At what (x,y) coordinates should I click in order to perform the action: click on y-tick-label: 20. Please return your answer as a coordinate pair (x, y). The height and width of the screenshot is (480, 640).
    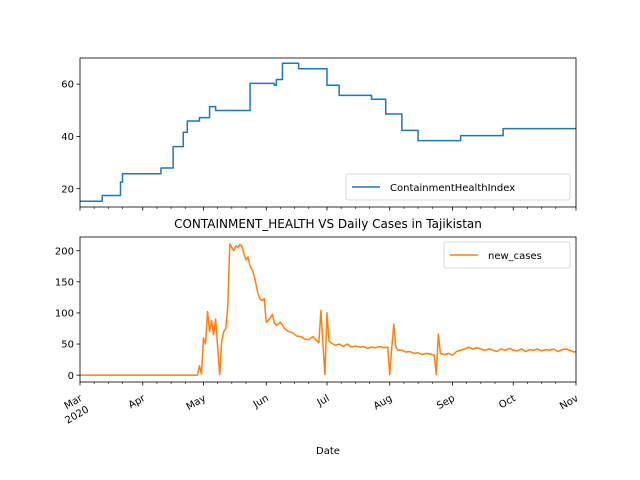
    Looking at the image, I should click on (67, 189).